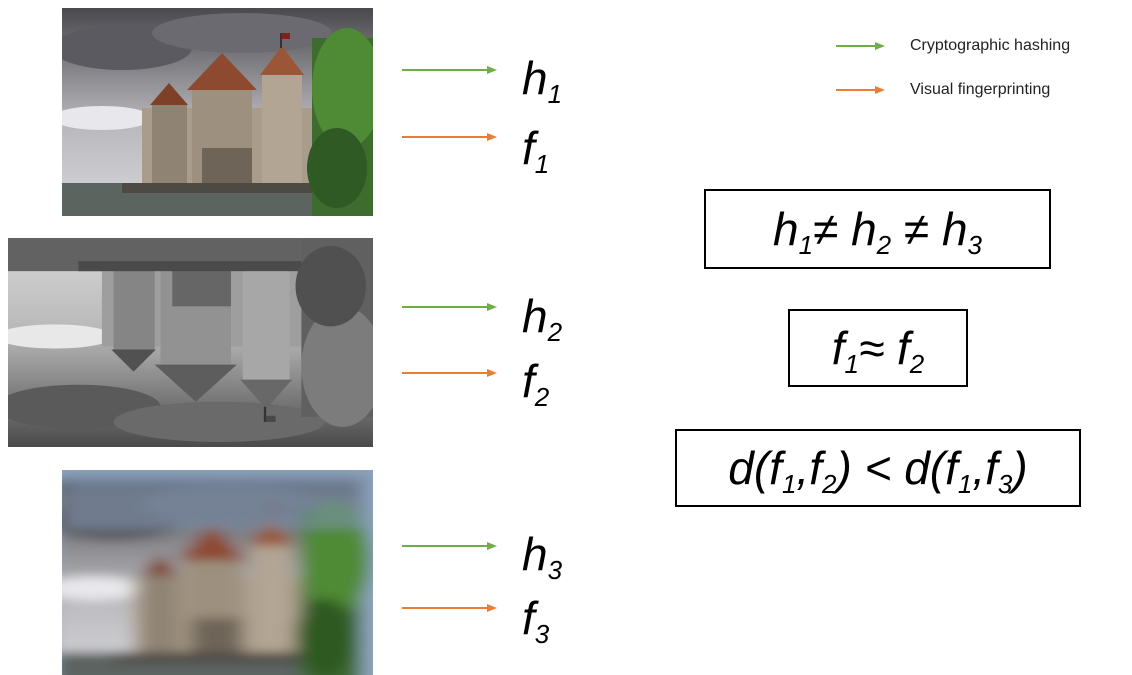  What do you see at coordinates (1017, 468) in the screenshot?
I see `label-main: )` at bounding box center [1017, 468].